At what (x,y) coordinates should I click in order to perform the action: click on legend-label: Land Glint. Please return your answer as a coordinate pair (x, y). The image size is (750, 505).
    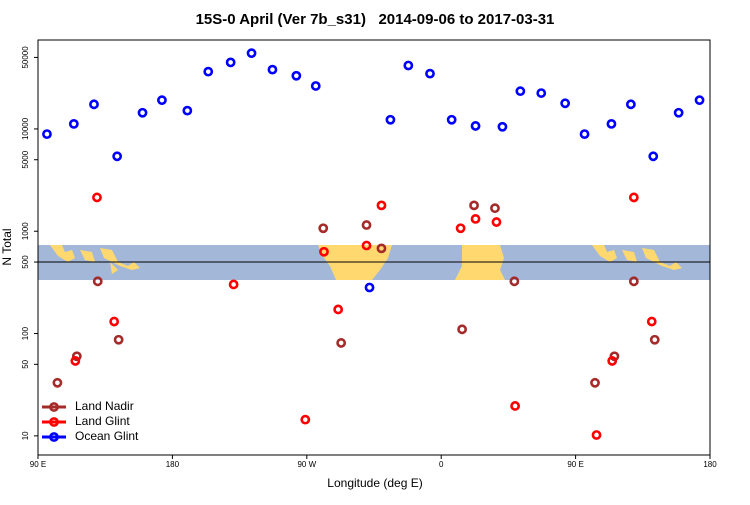
    Looking at the image, I should click on (102, 421).